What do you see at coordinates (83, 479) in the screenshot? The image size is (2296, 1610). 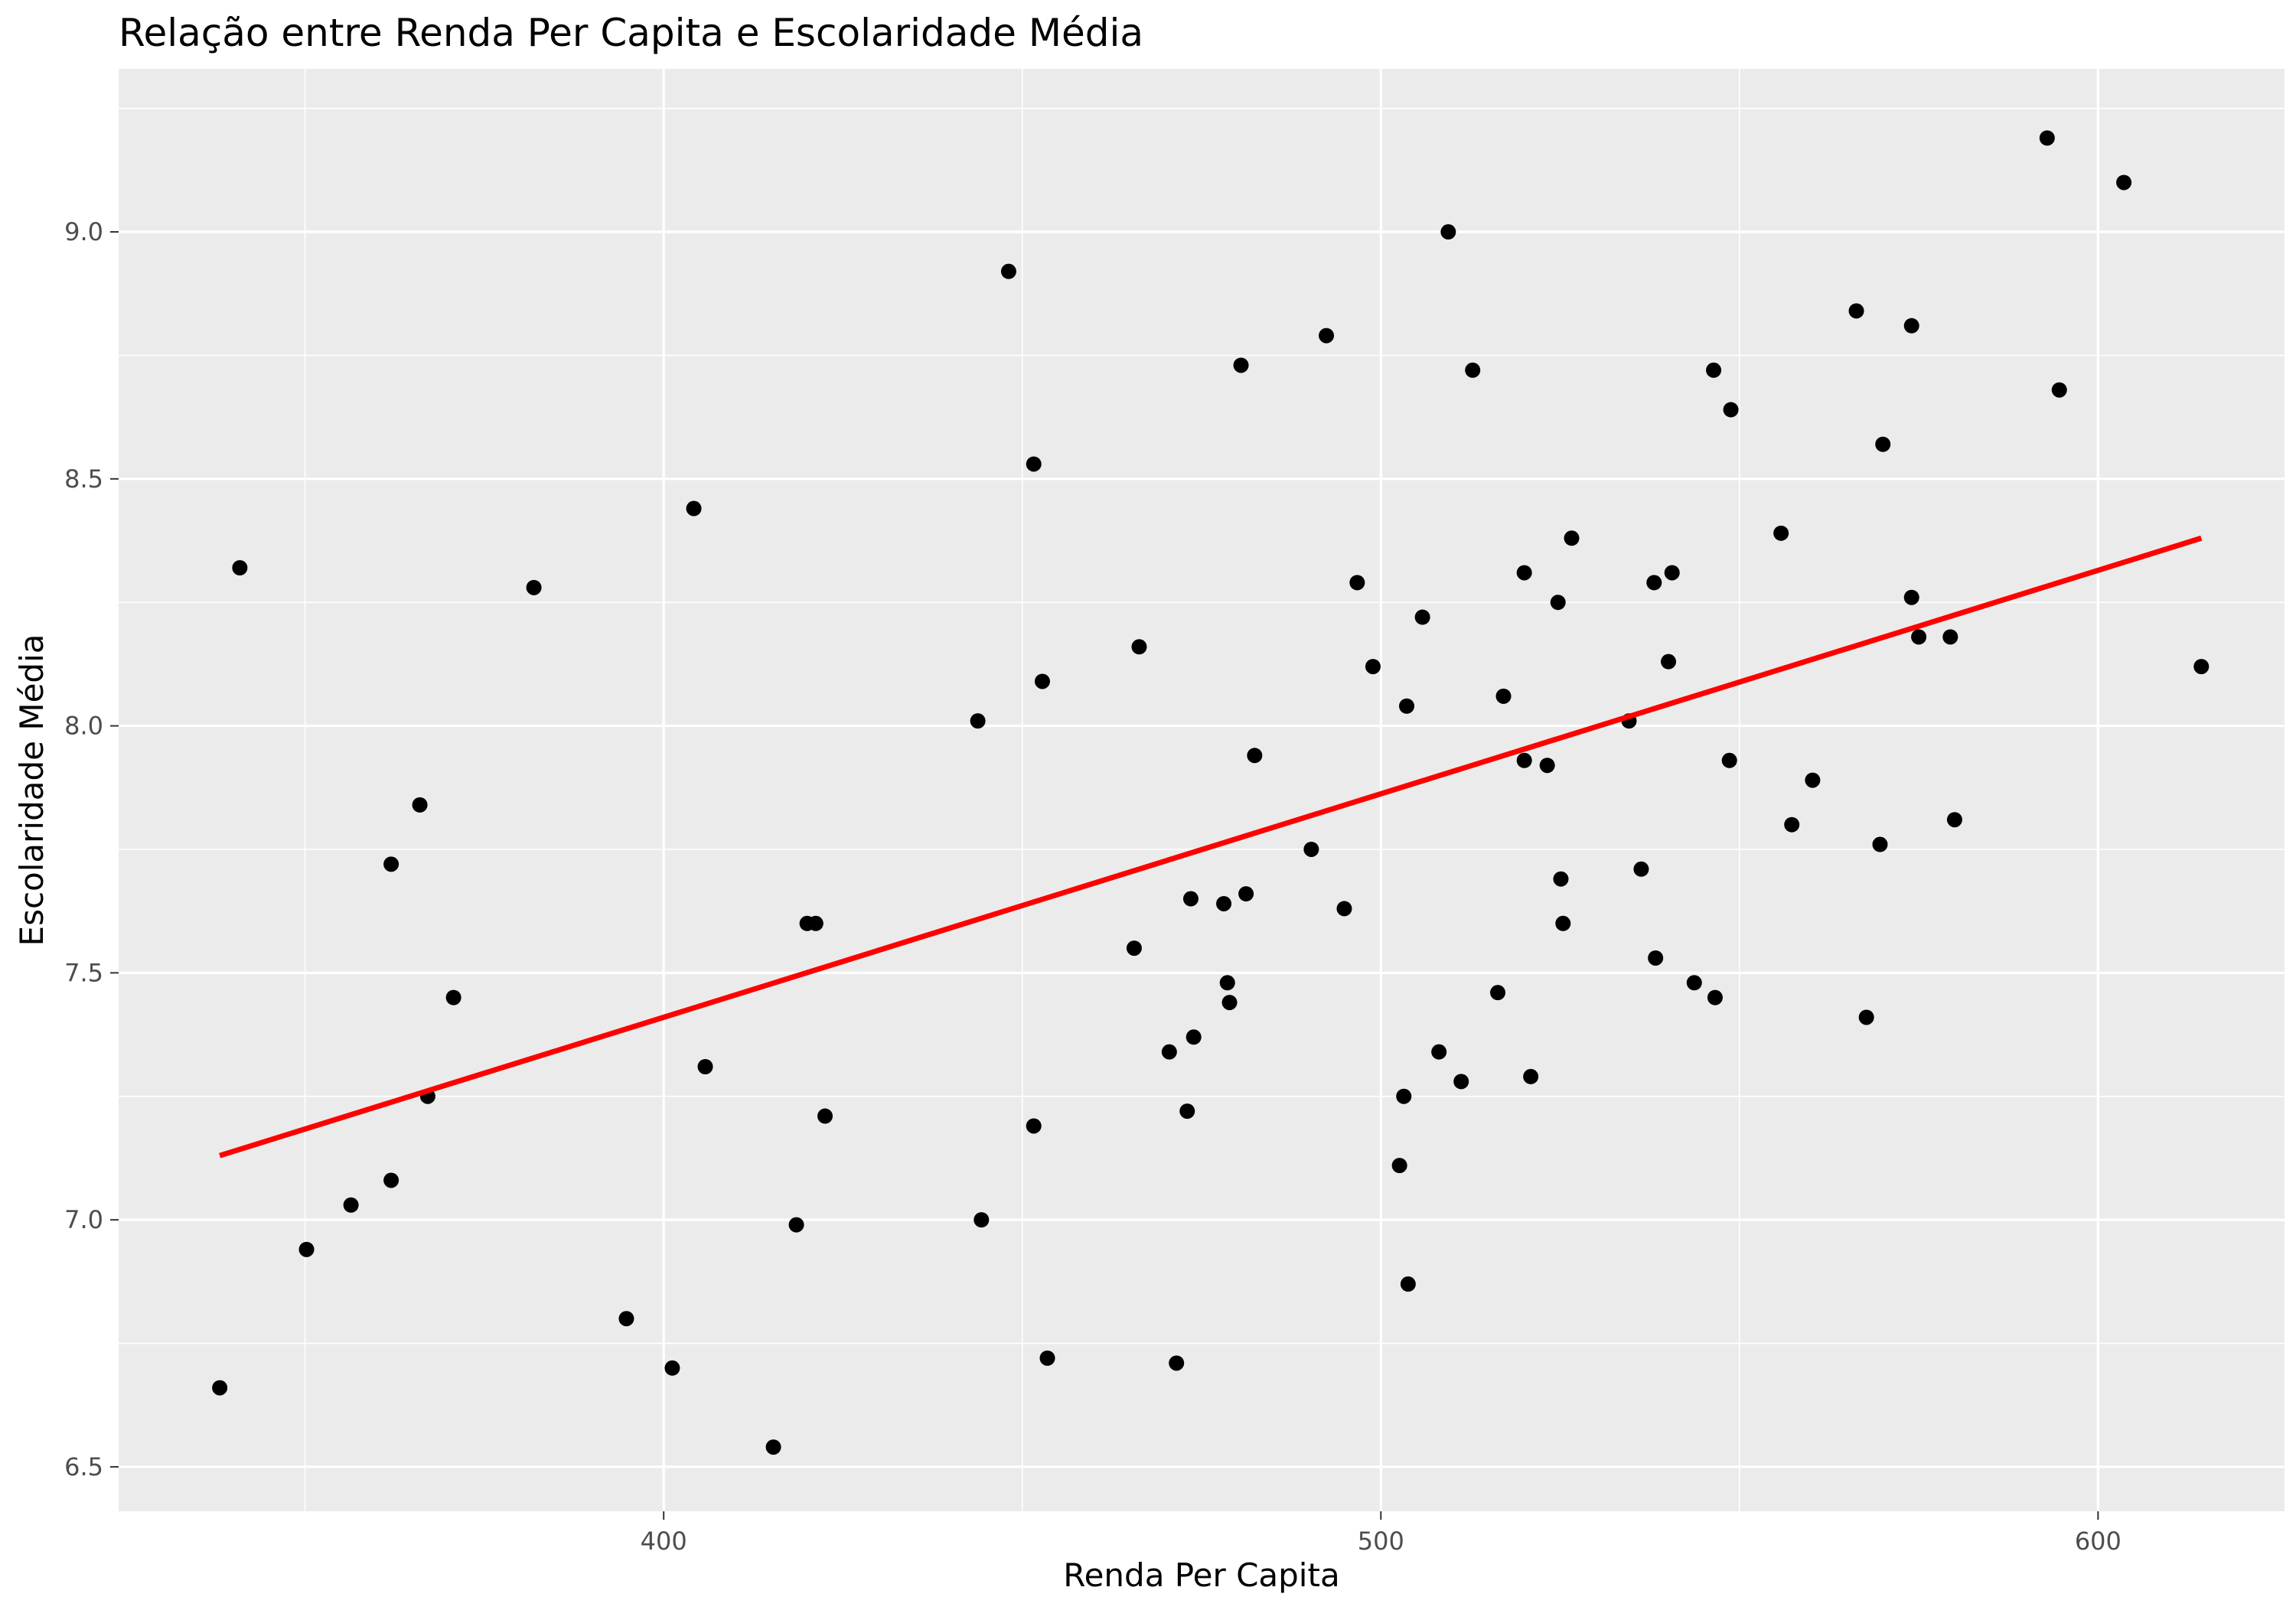 I see `y-tick-label: 8.5` at bounding box center [83, 479].